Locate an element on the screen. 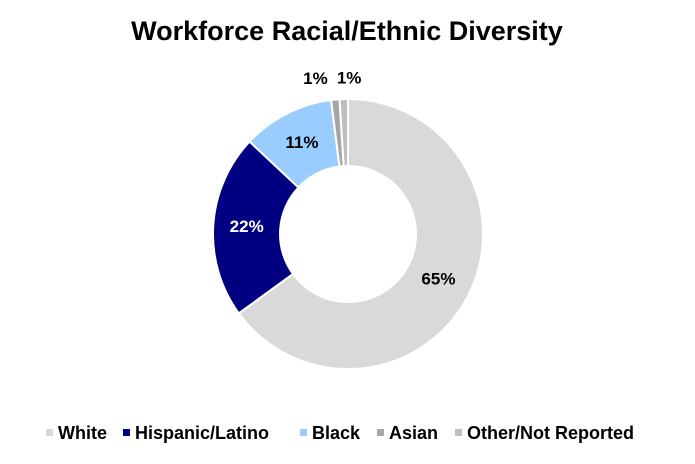 This screenshot has width=695, height=464. legend-label: White is located at coordinates (82, 433).